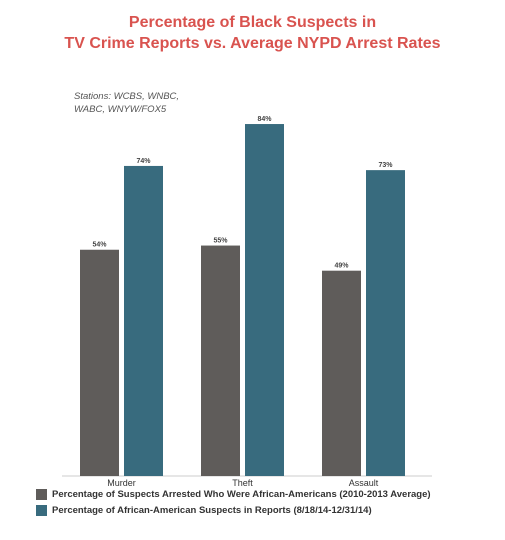  What do you see at coordinates (364, 483) in the screenshot?
I see `x-tick-label-assault: Assault` at bounding box center [364, 483].